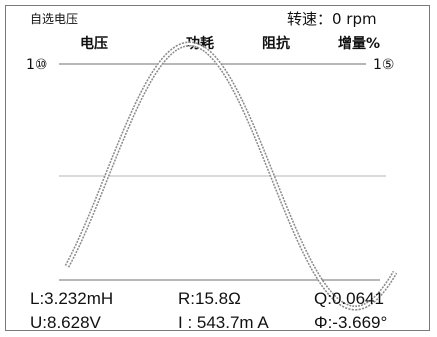  What do you see at coordinates (72, 298) in the screenshot?
I see `inductance-value: L:3.232mH` at bounding box center [72, 298].